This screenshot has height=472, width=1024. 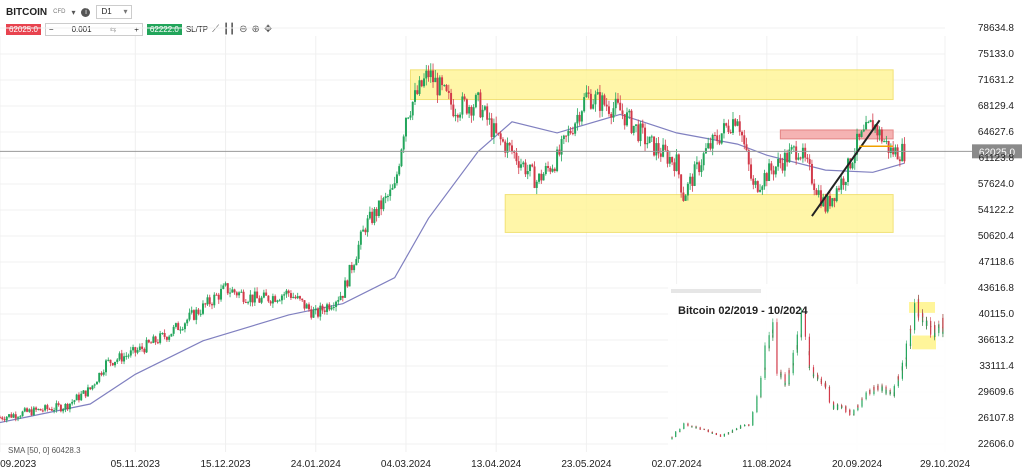 I want to click on crosshair-icon: ✥, so click(x=268, y=29).